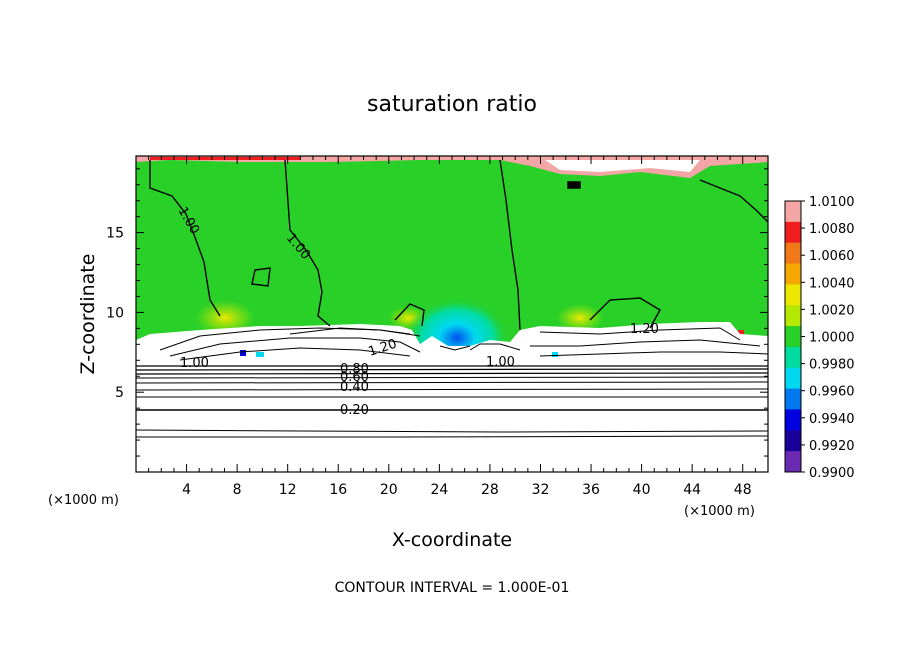  I want to click on x-tick-label: 12, so click(288, 490).